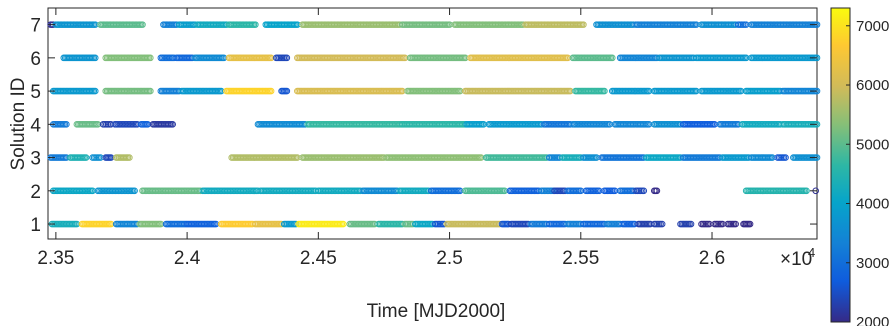  What do you see at coordinates (872, 320) in the screenshot?
I see `colorbar-tick-label-0: 2000` at bounding box center [872, 320].